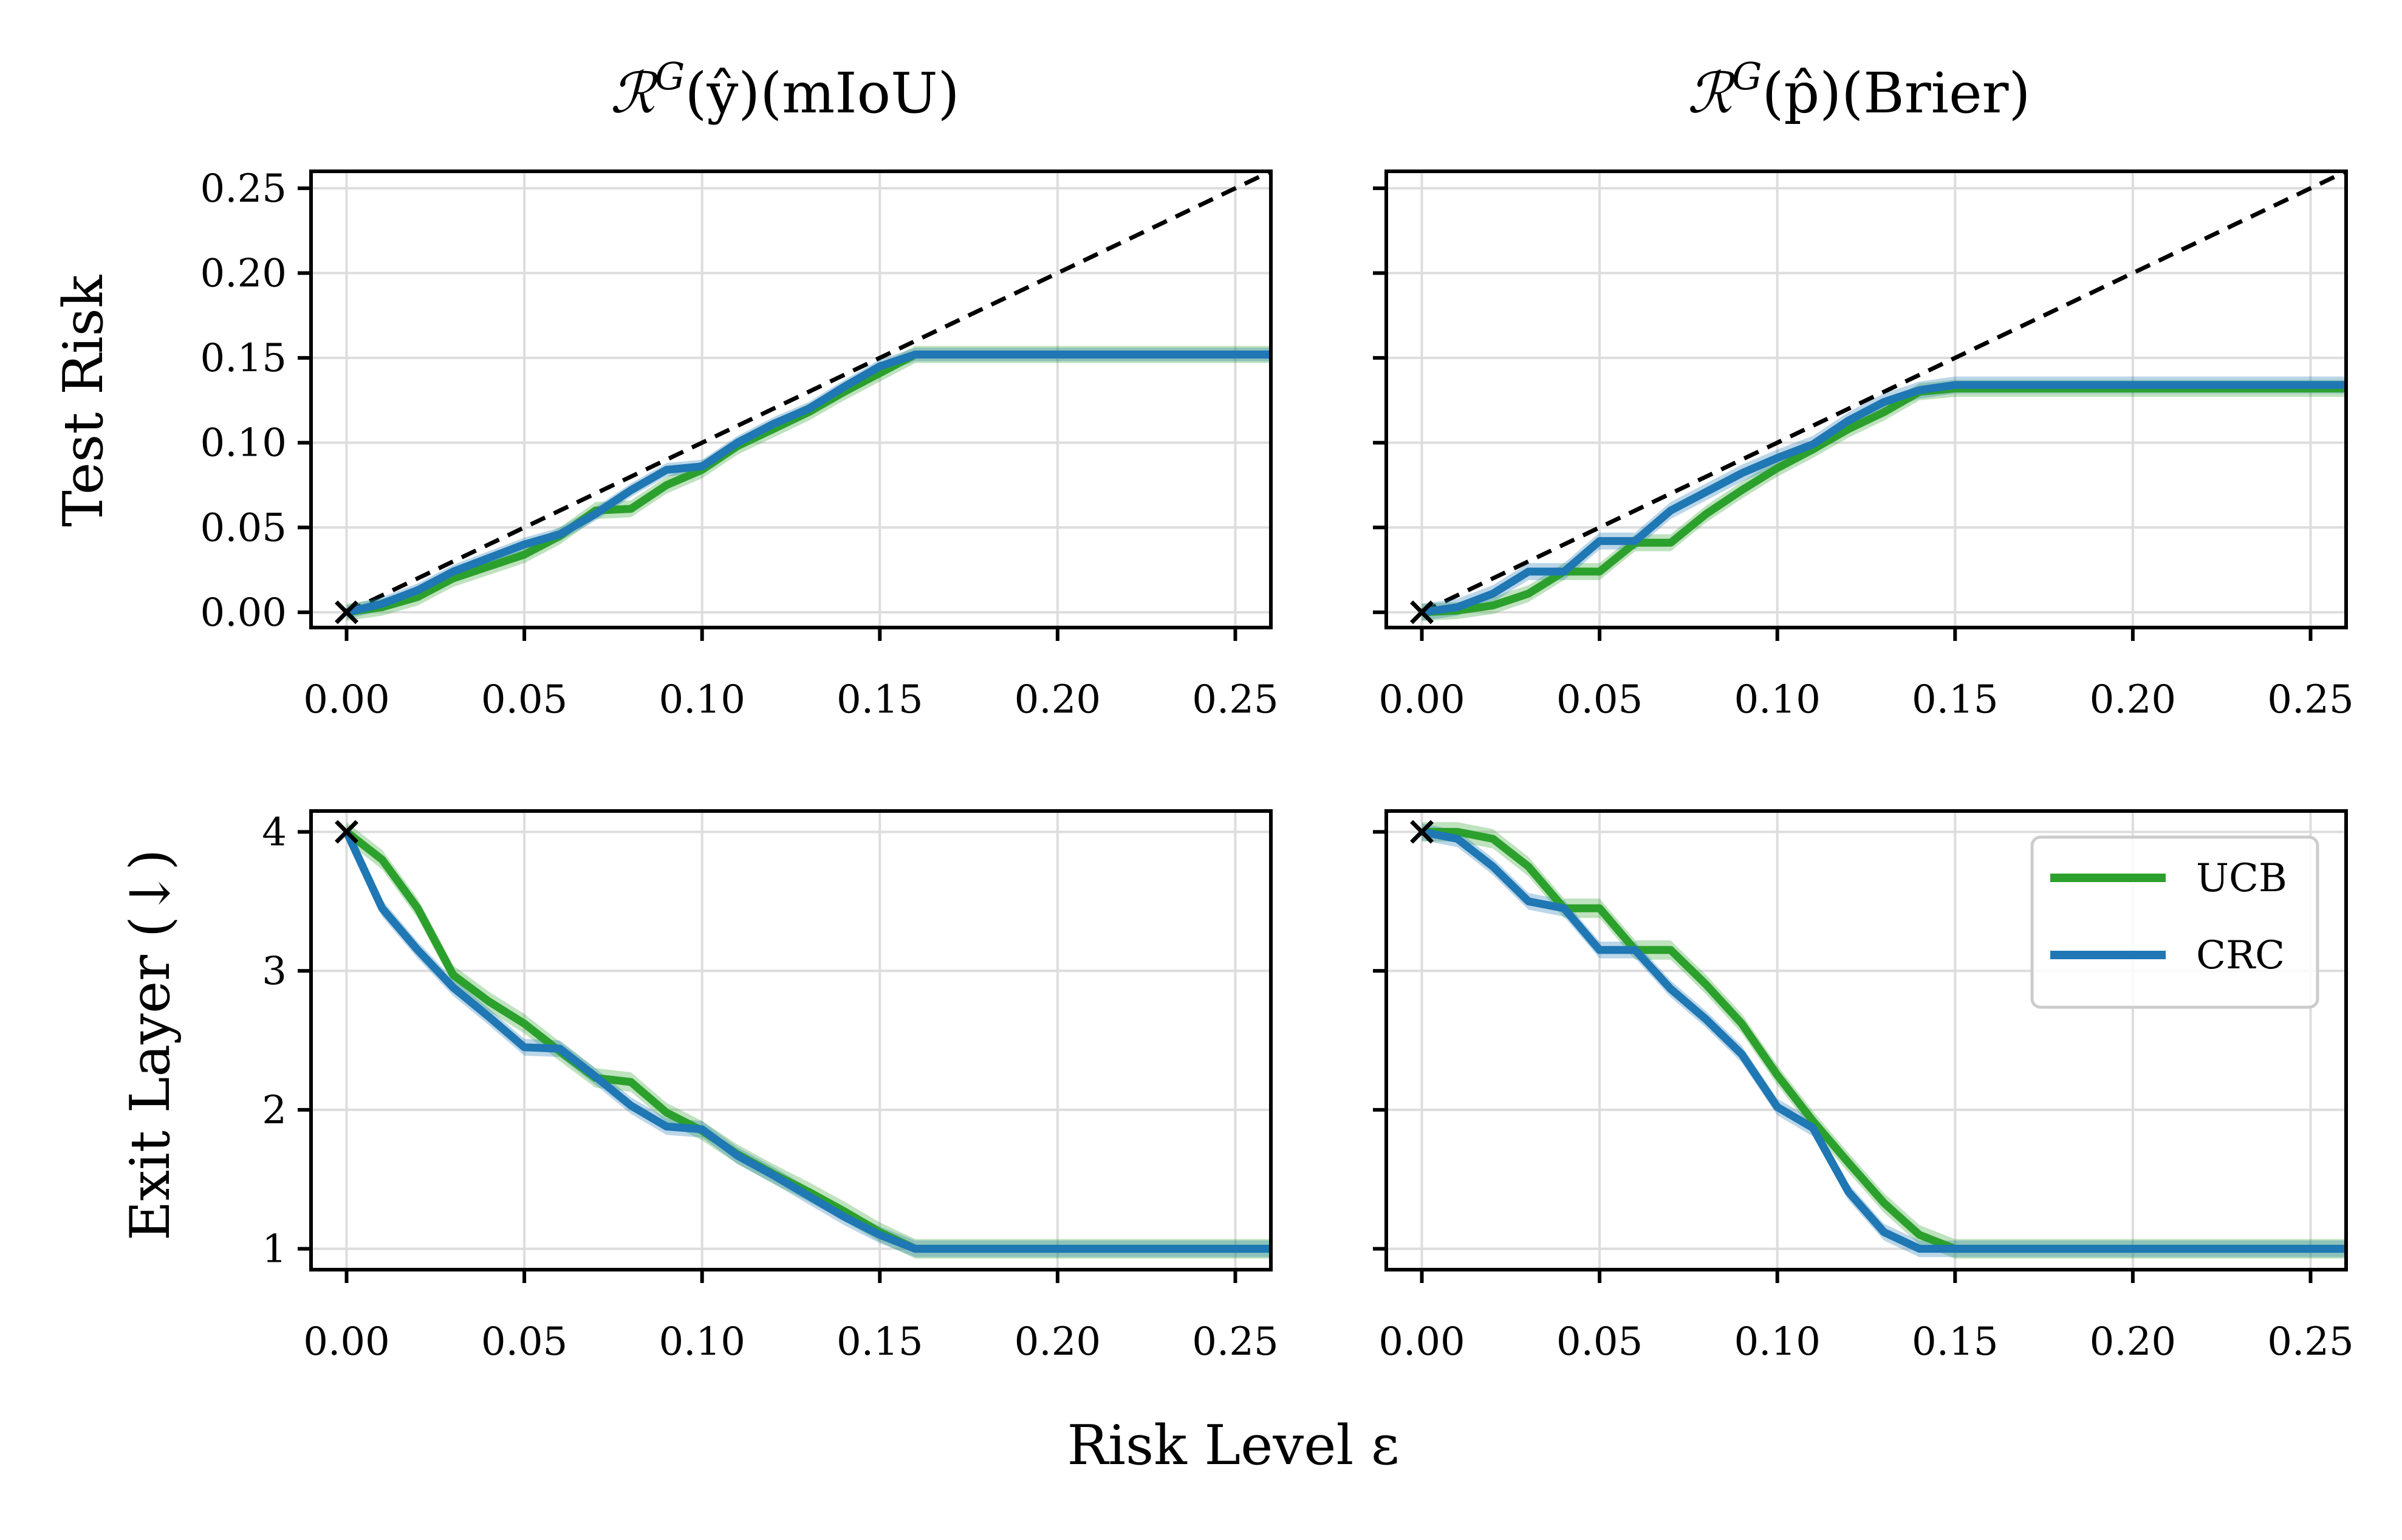 This screenshot has width=2402, height=1540. Describe the element at coordinates (274, 832) in the screenshot. I see `y-tick-label: 4` at that location.